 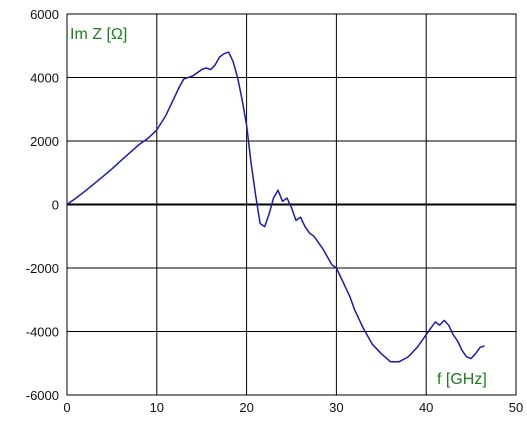 What do you see at coordinates (66, 407) in the screenshot?
I see `x-tick-label: 0` at bounding box center [66, 407].